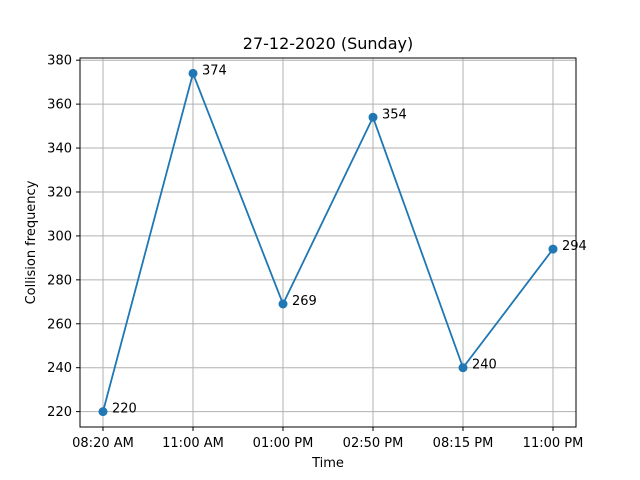 The height and width of the screenshot is (480, 640). I want to click on x-axis-title: Time, so click(327, 463).